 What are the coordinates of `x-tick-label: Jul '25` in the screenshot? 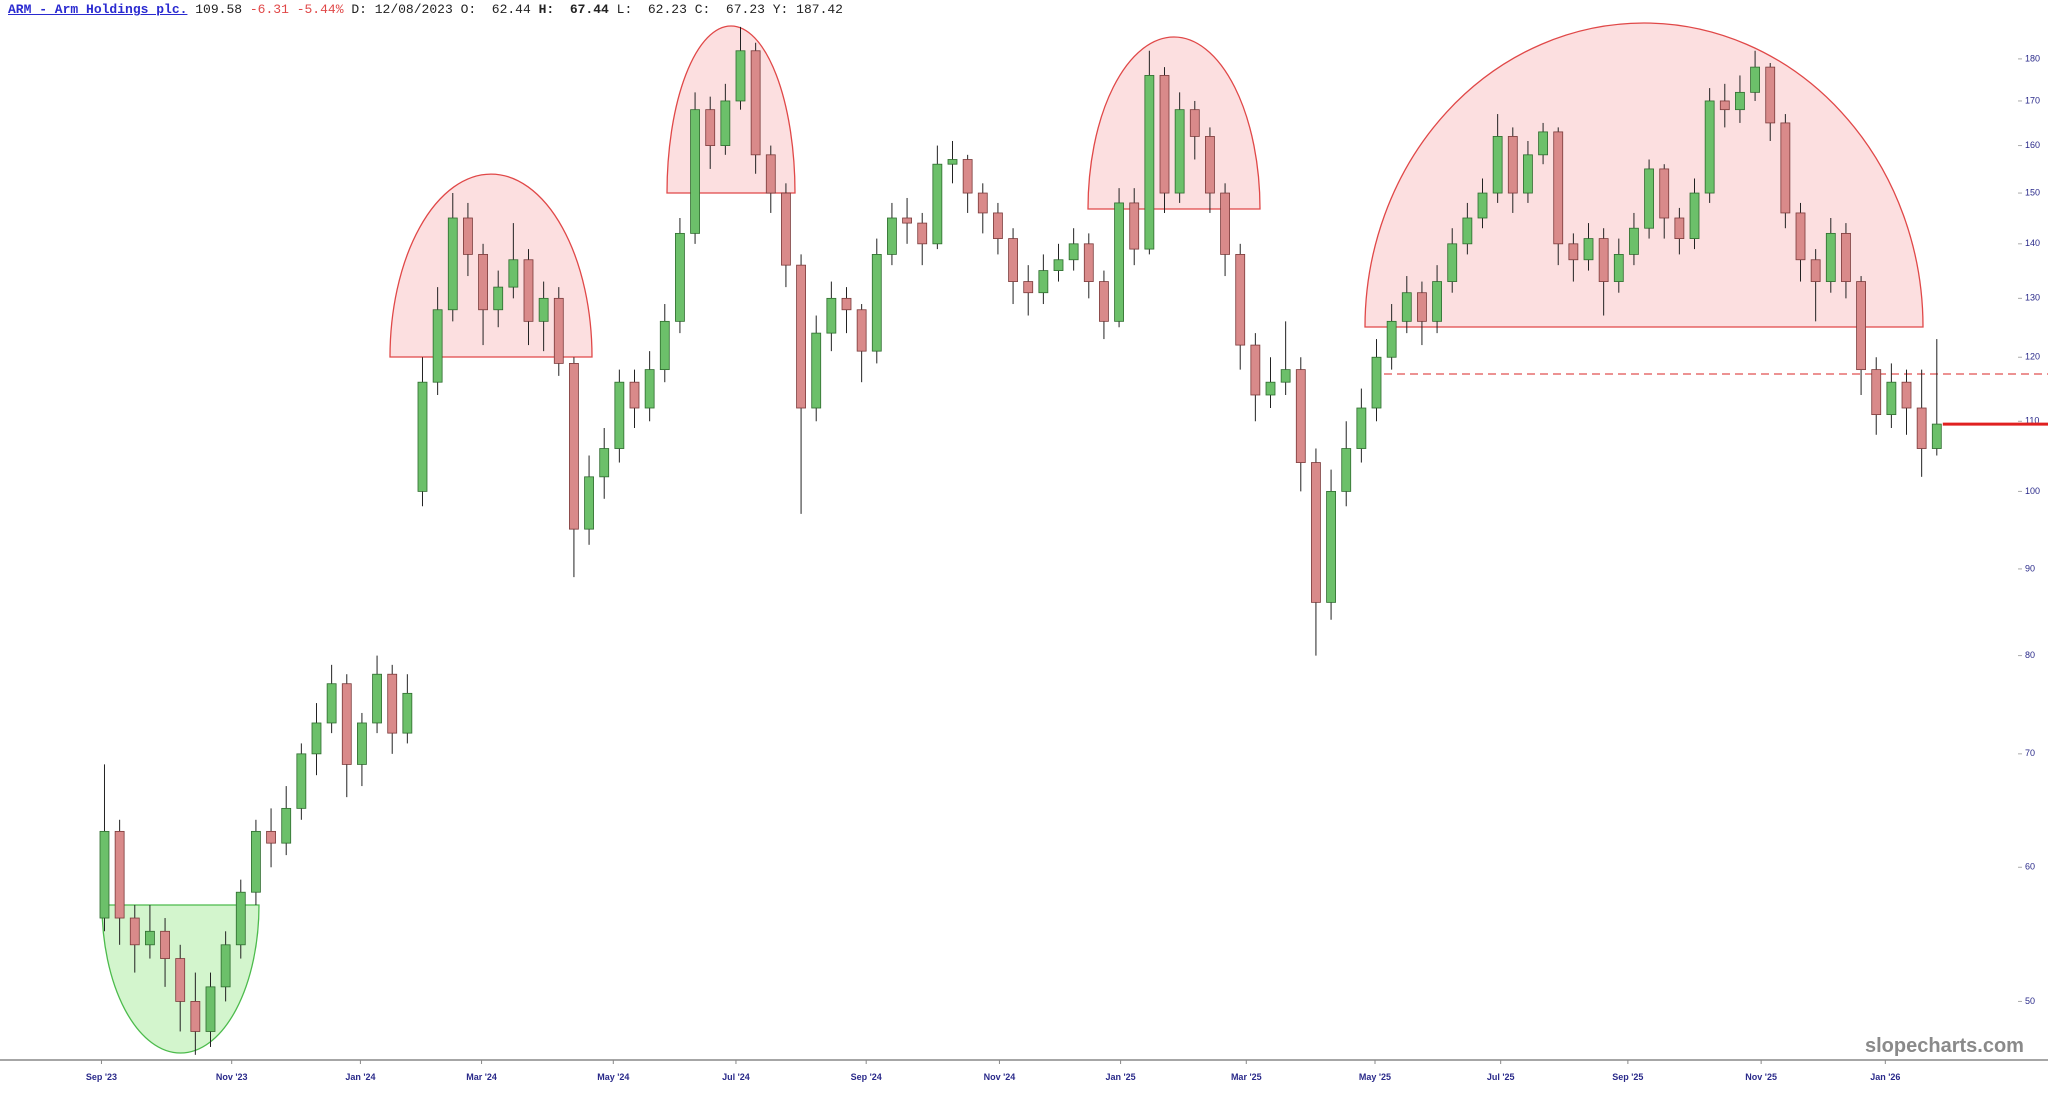 It's located at (1501, 1077).